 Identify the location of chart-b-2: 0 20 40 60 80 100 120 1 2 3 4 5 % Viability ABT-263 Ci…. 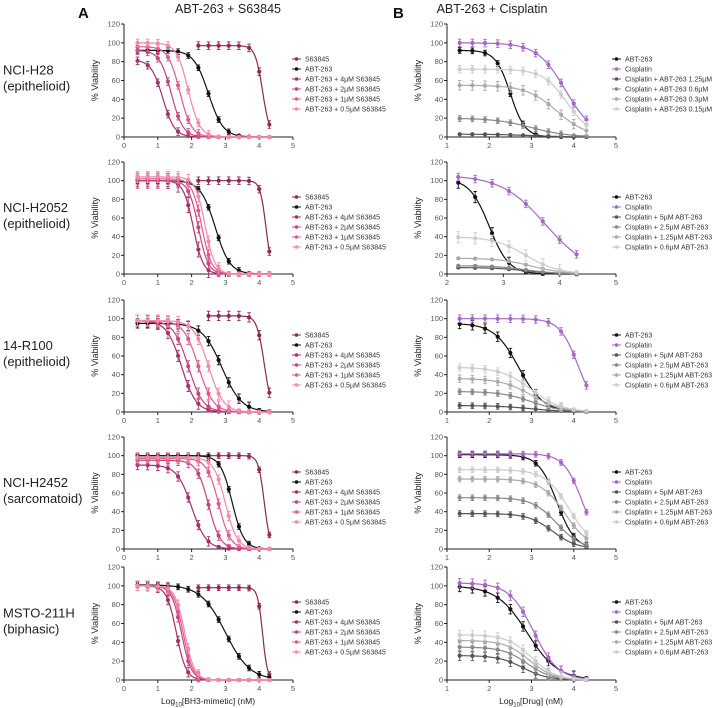
(562, 361).